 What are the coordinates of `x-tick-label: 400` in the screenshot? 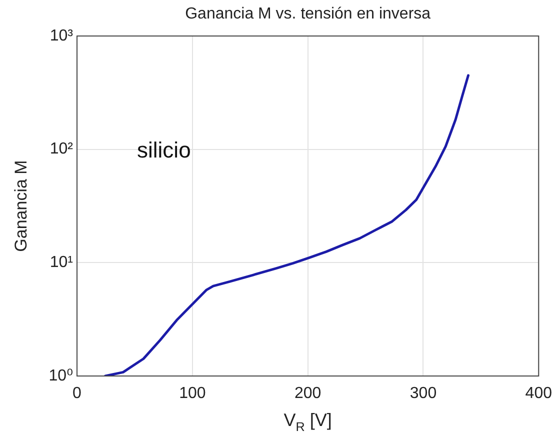 It's located at (538, 393).